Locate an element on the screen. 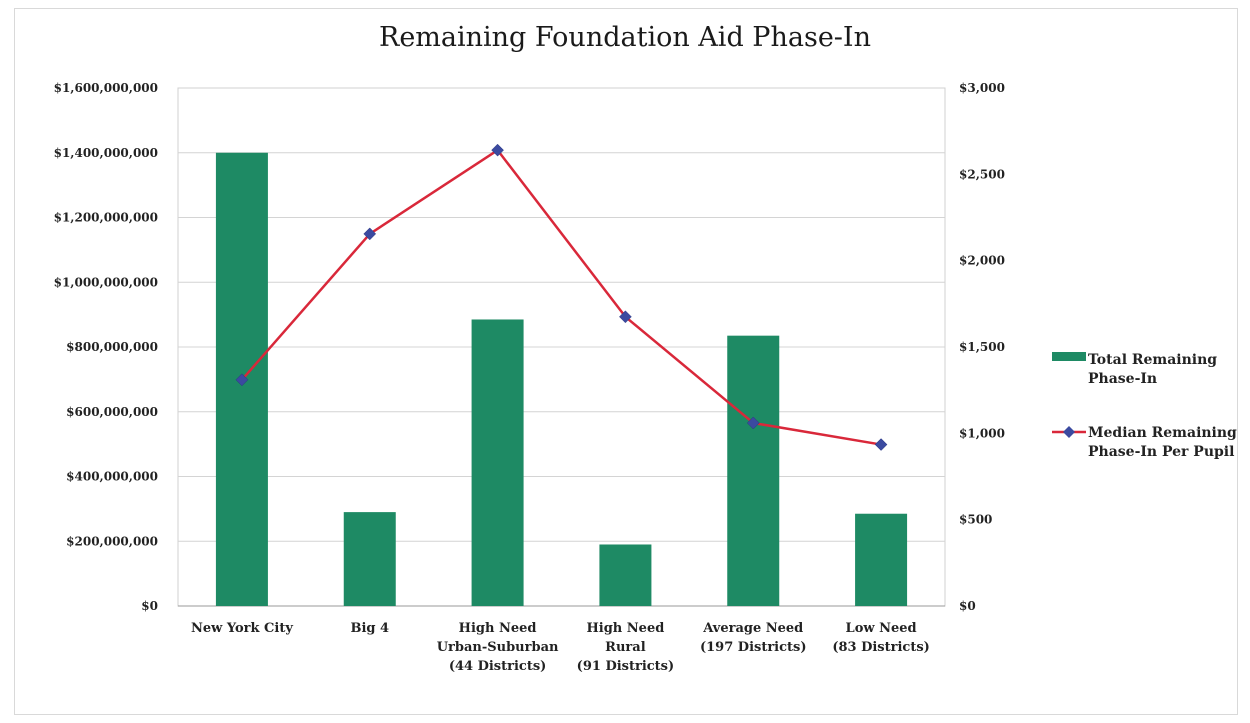  y-right-tick-label: $2,000 is located at coordinates (982, 261).